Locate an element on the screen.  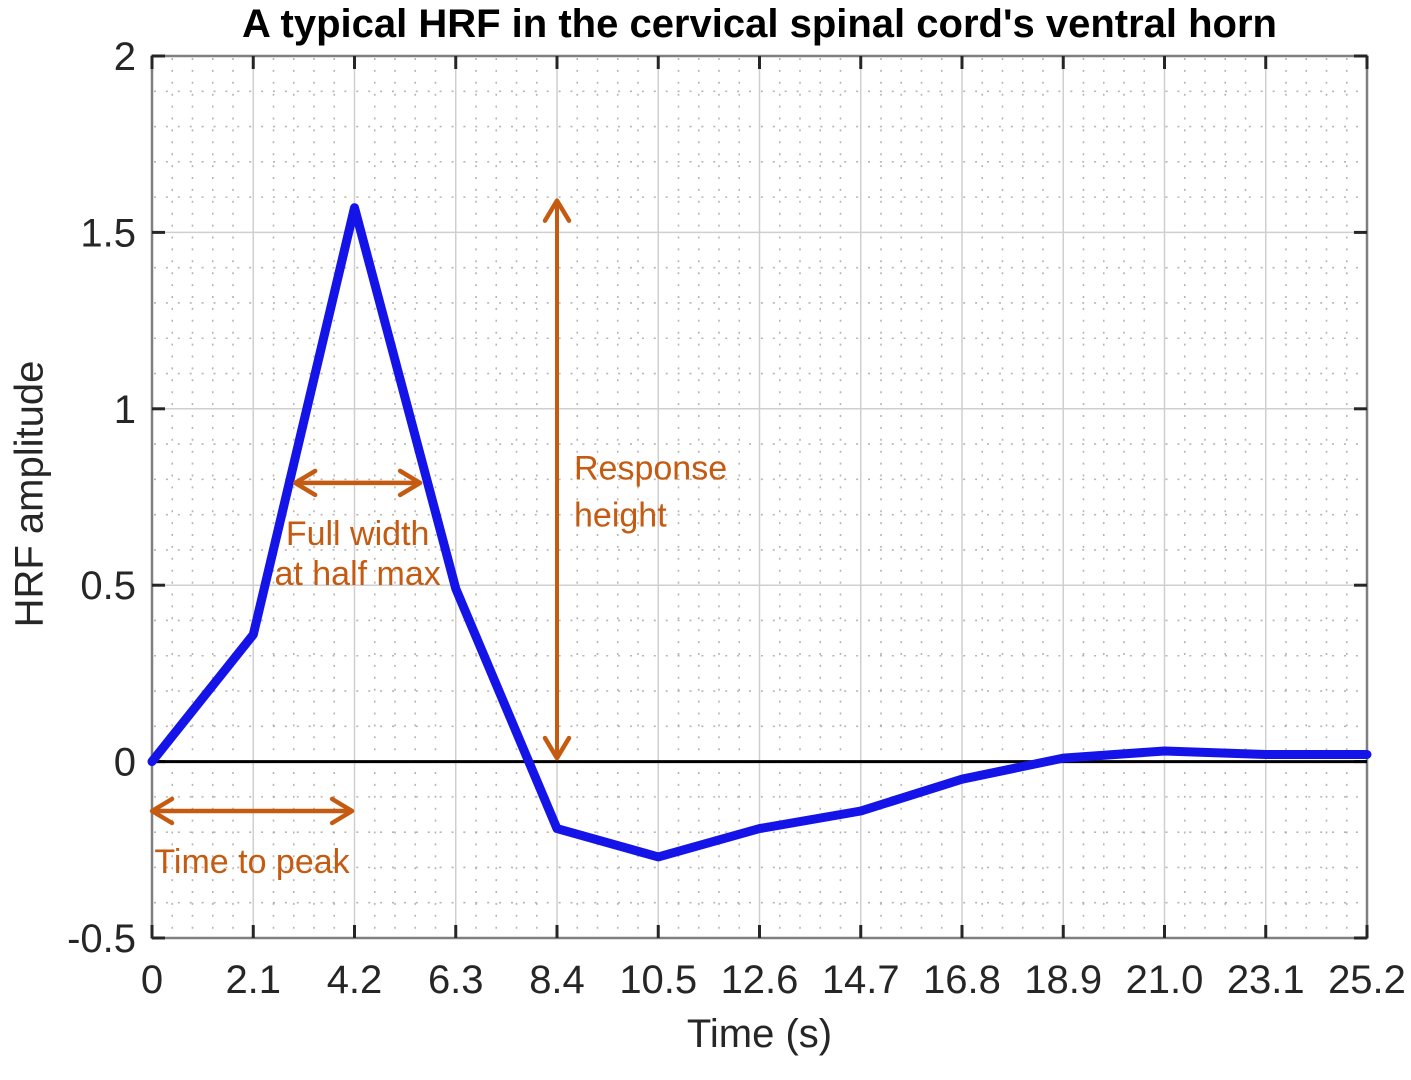
x-tick-label: 25.2 is located at coordinates (1367, 980).